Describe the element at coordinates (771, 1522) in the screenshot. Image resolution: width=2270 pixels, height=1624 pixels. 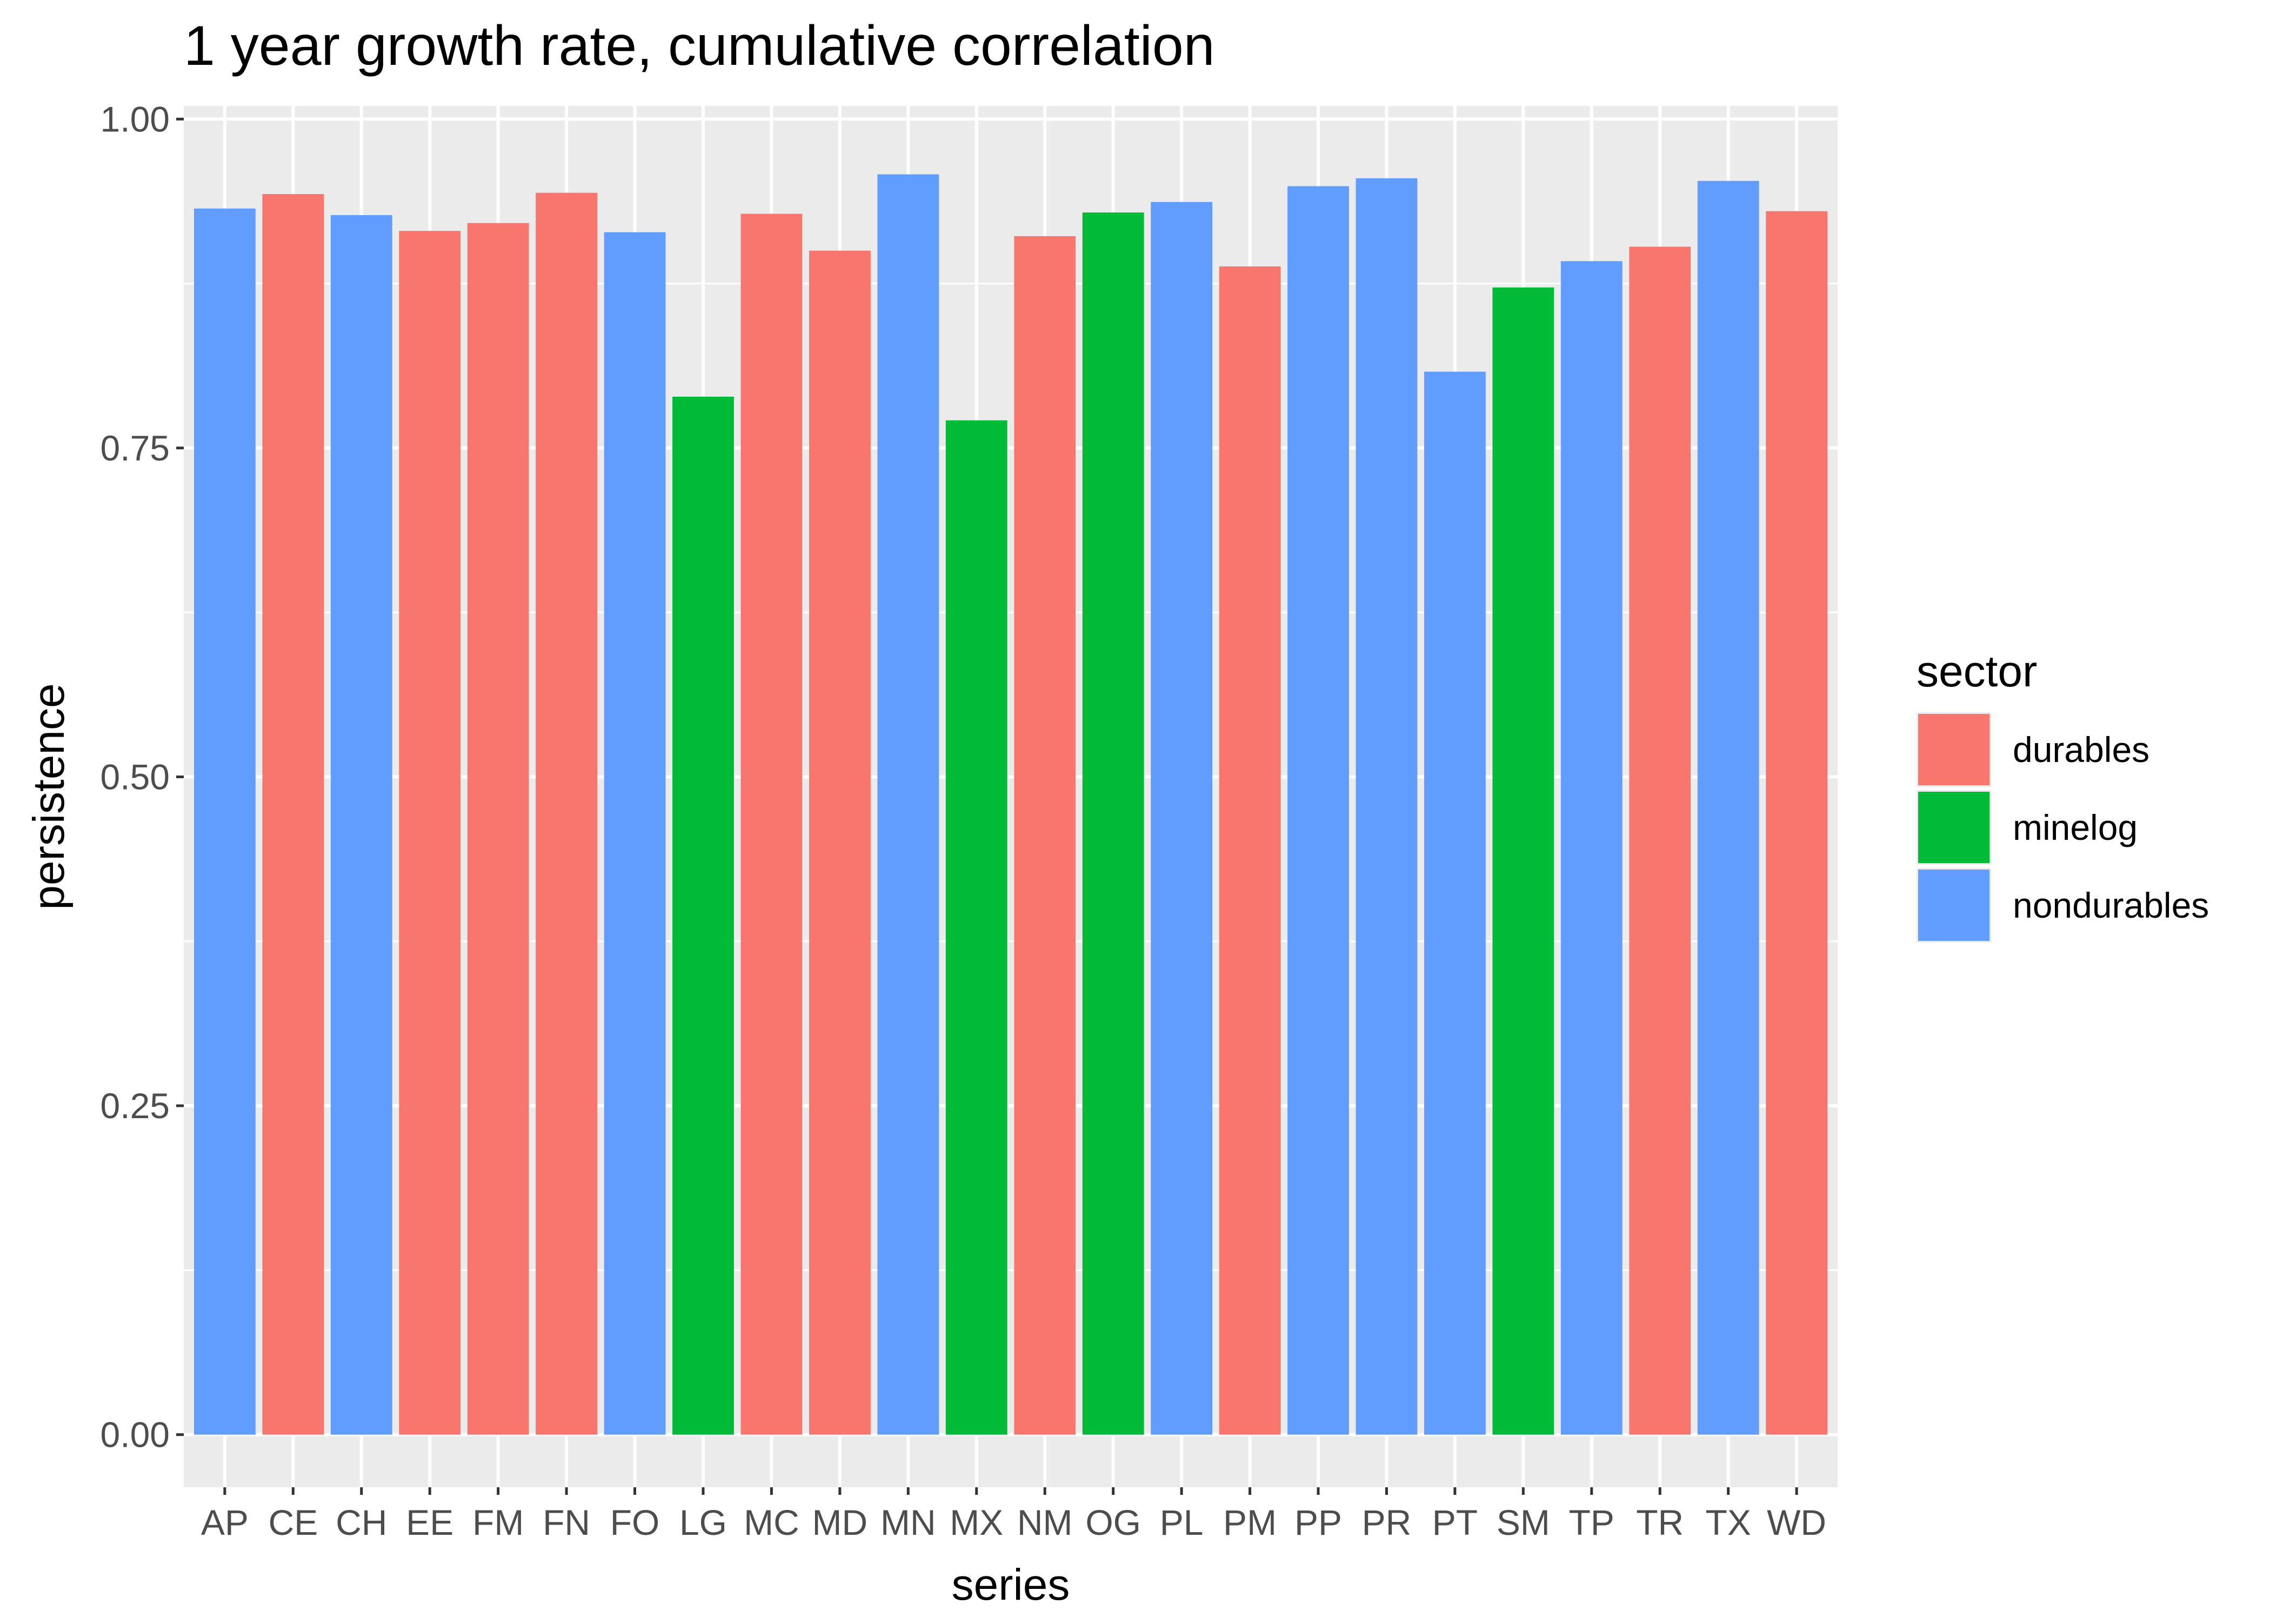
I see `x-tick-label: MC` at that location.